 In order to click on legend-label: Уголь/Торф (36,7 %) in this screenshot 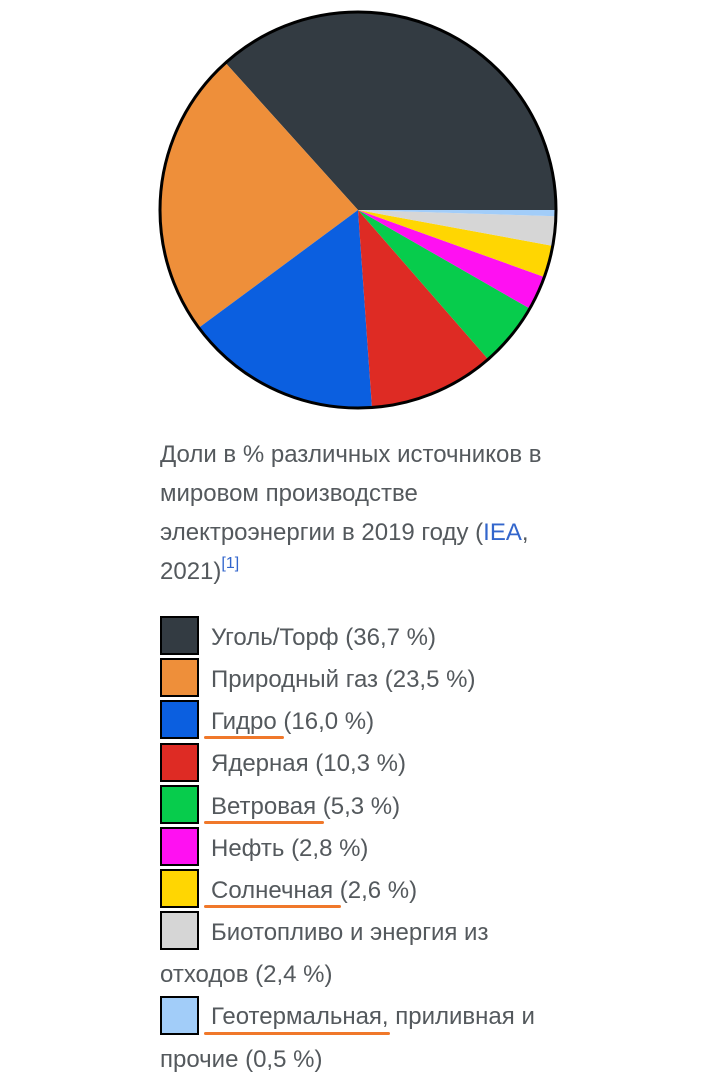, I will do `click(323, 638)`.